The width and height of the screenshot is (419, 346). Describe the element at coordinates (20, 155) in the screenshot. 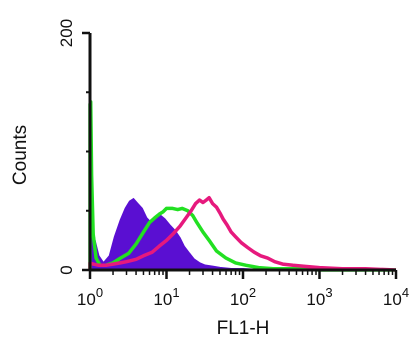

I see `y-axis-label: Counts` at that location.